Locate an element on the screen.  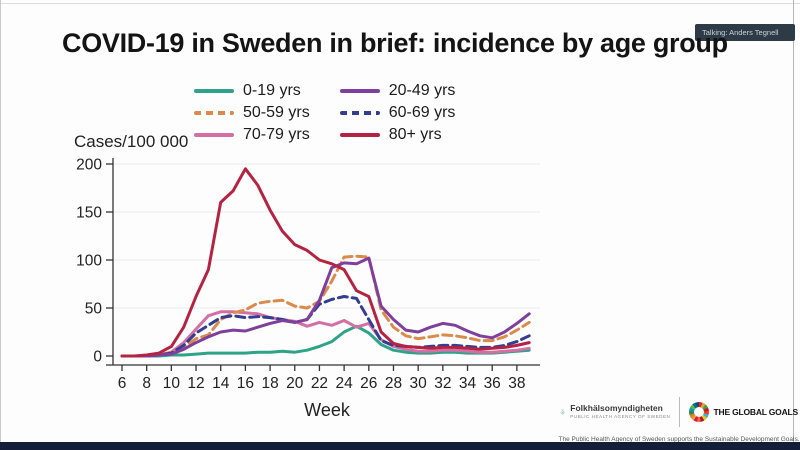
y-tick-label: 150 is located at coordinates (89, 213).